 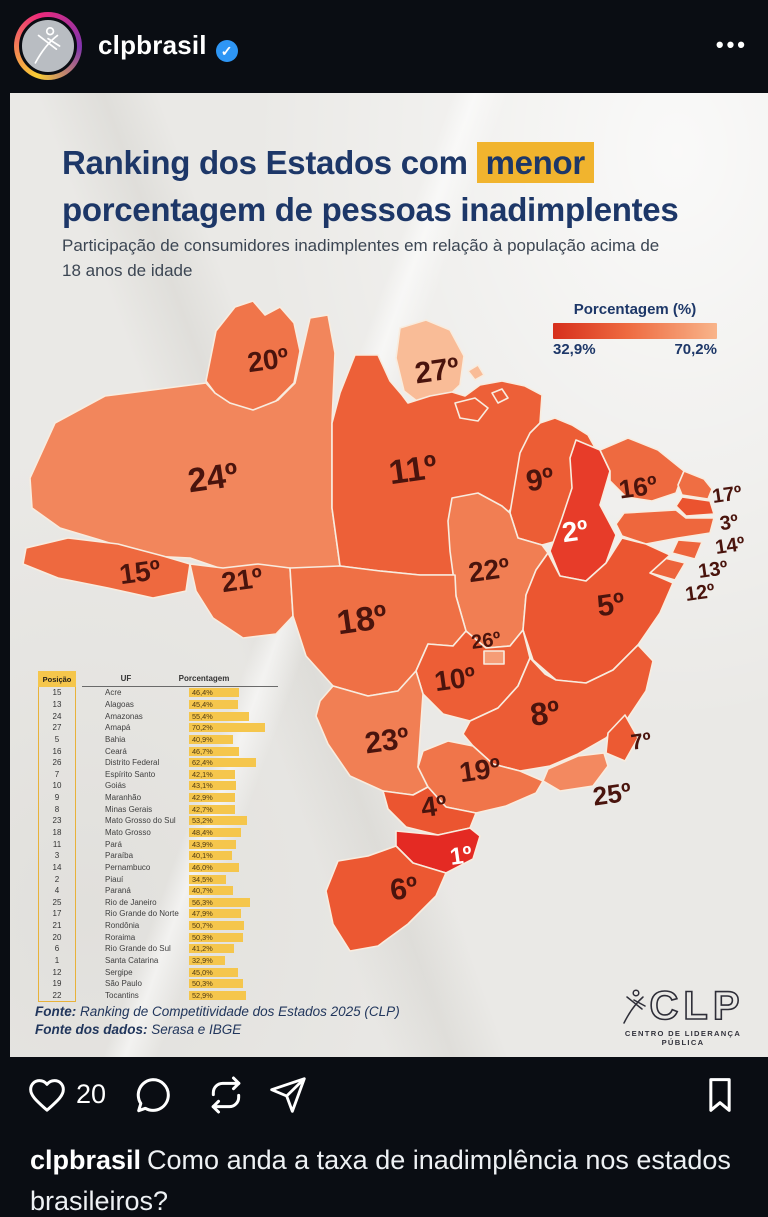 What do you see at coordinates (213, 972) in the screenshot?
I see `cell-percentage-bar: 45,0%` at bounding box center [213, 972].